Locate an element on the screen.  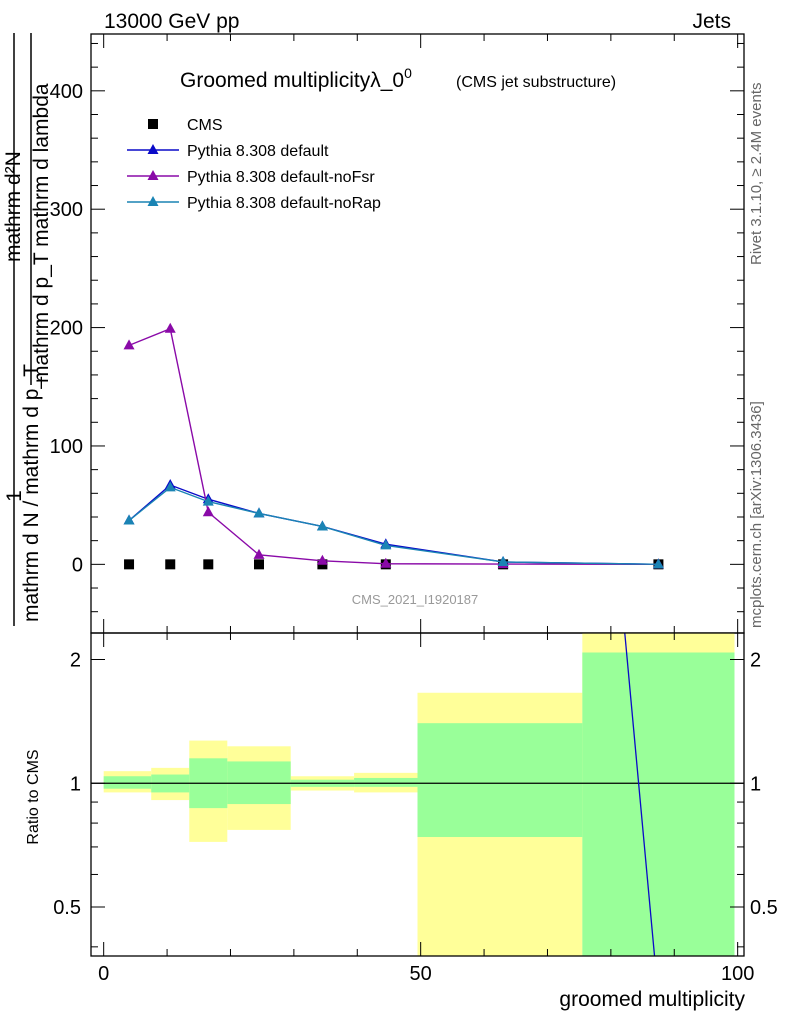
y-tick-label: 100 is located at coordinates (66, 447).